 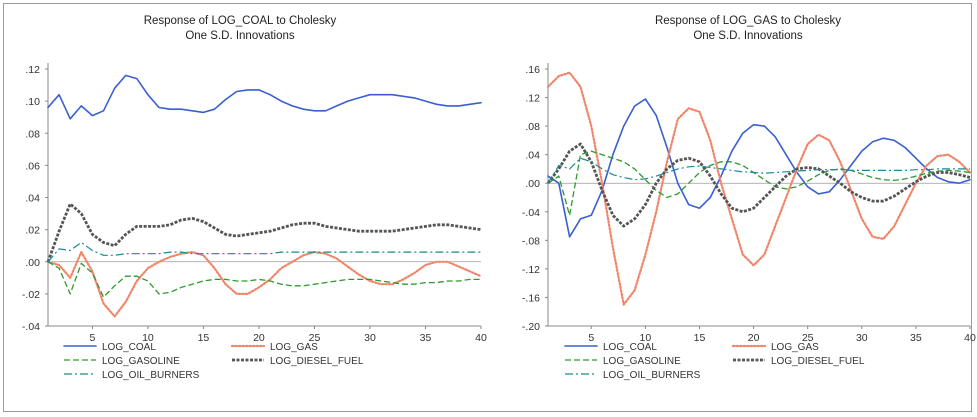 I want to click on y-tick-label: -.08, so click(x=531, y=241).